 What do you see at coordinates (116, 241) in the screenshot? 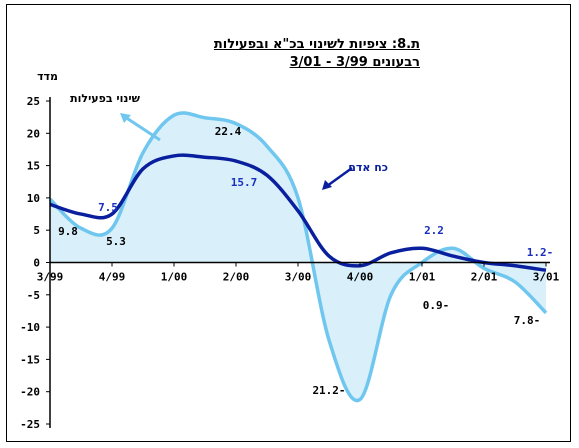
I see `data-label: 5.3` at bounding box center [116, 241].